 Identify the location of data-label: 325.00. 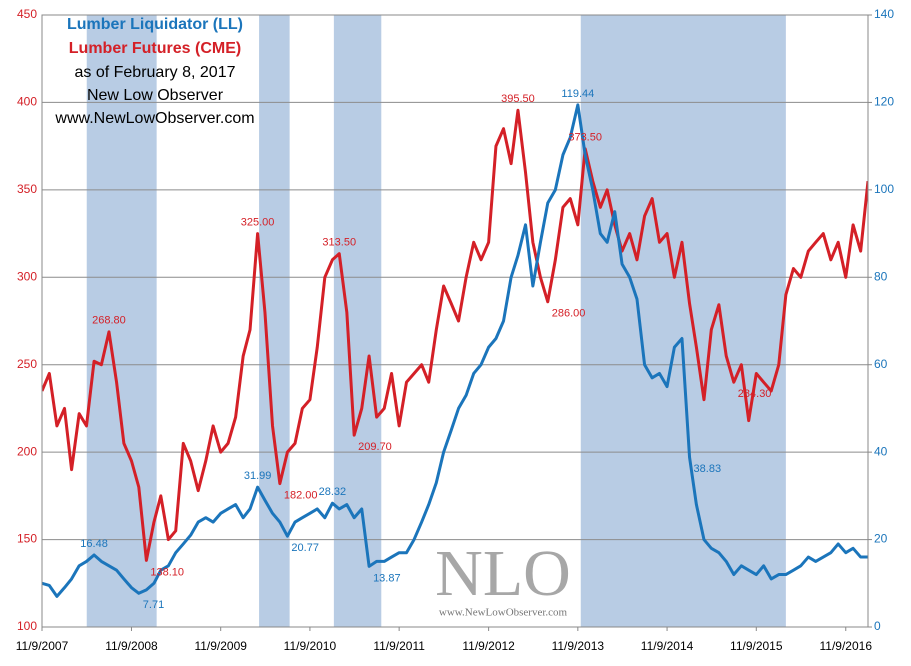
(258, 222).